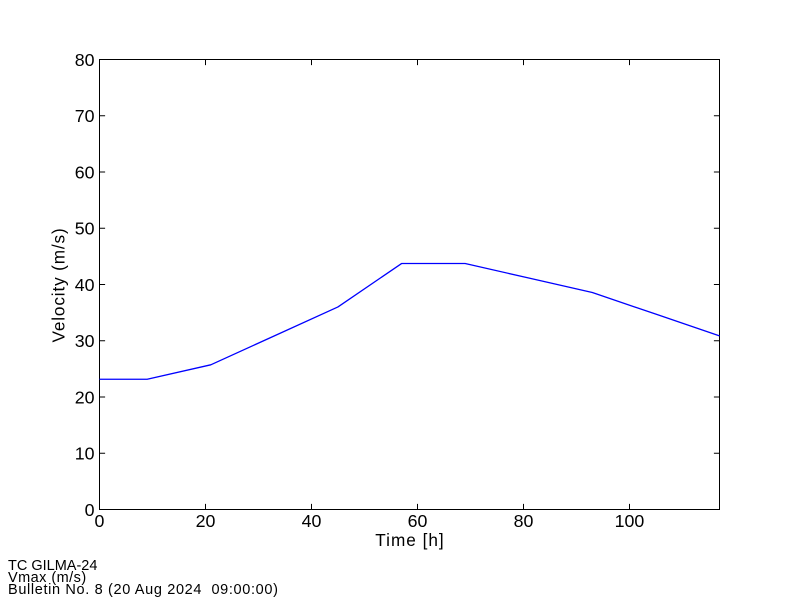  What do you see at coordinates (85, 229) in the screenshot?
I see `svg-text: 50` at bounding box center [85, 229].